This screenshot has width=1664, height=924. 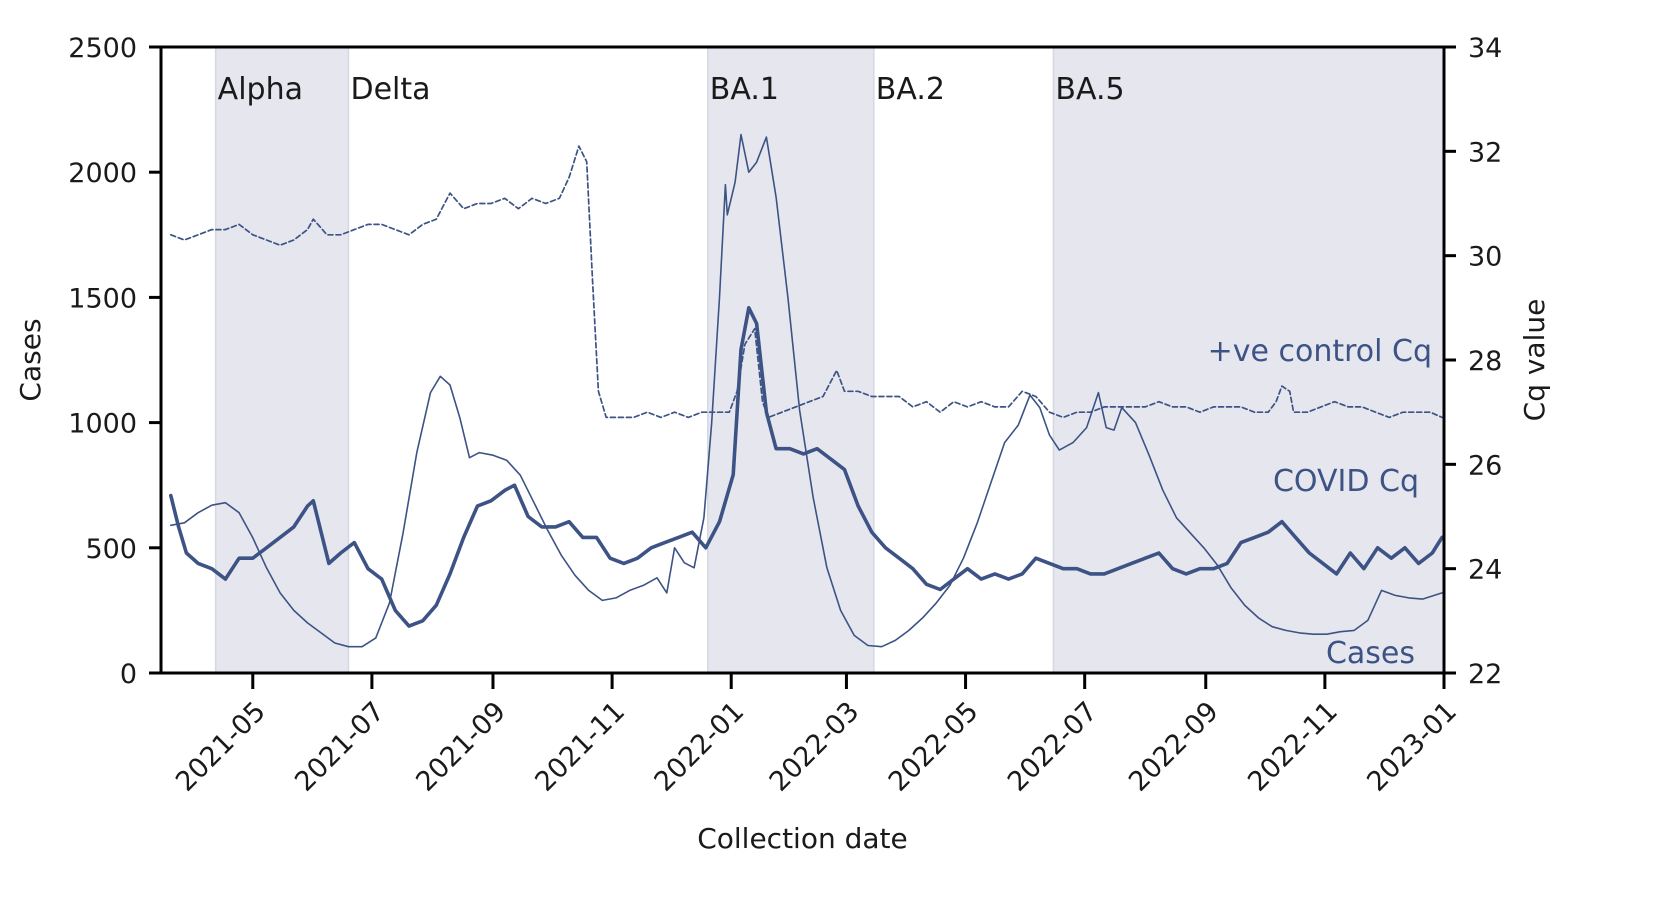 I want to click on y-left-tick-label: 500, so click(x=111, y=549).